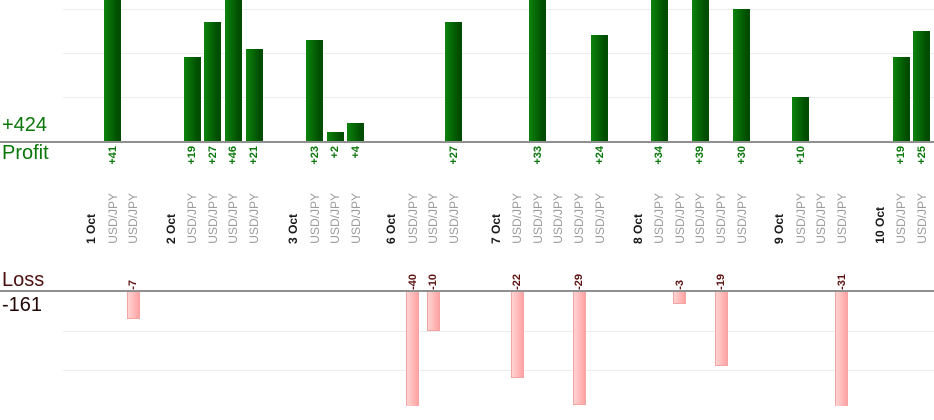 The image size is (934, 420). I want to click on profit-value-label: +30, so click(741, 155).